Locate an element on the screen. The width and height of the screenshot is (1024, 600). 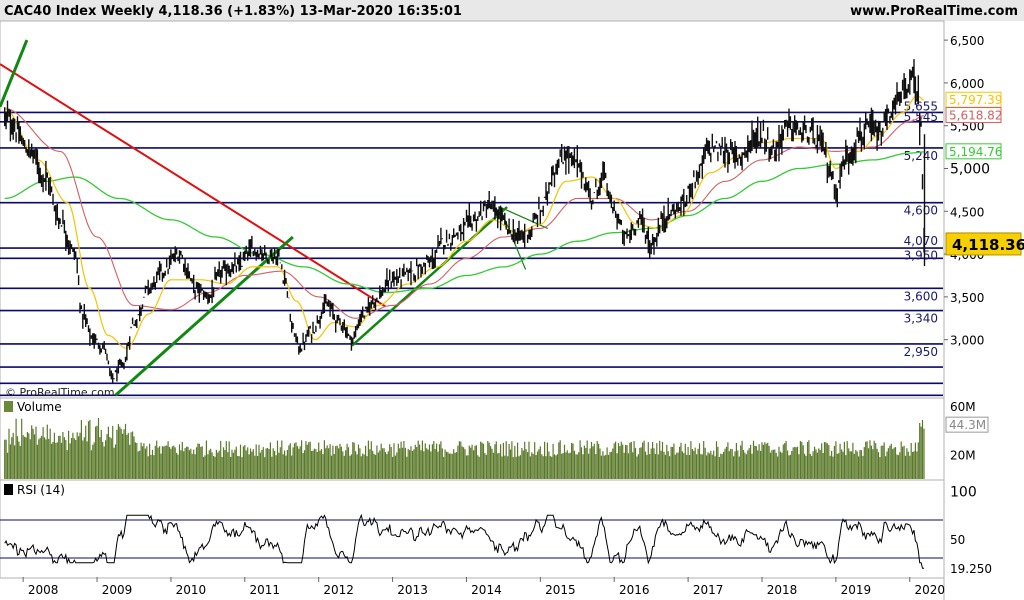
volume-tick-label: 20M is located at coordinates (963, 456).